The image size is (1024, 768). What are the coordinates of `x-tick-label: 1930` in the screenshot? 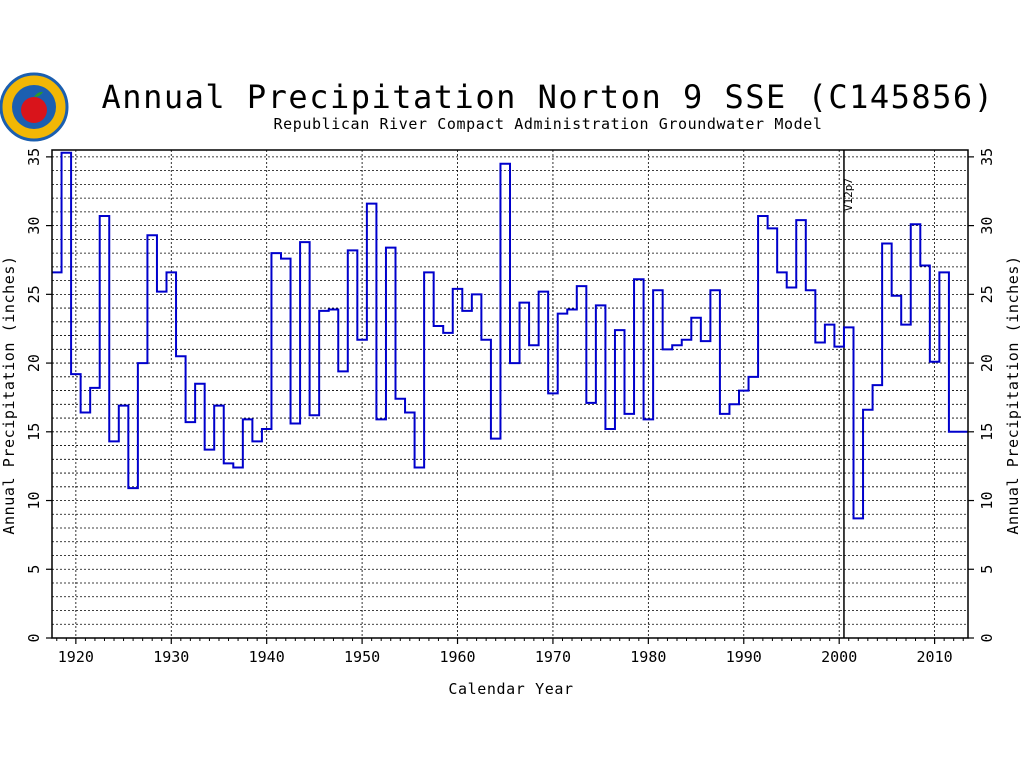 It's located at (171, 657).